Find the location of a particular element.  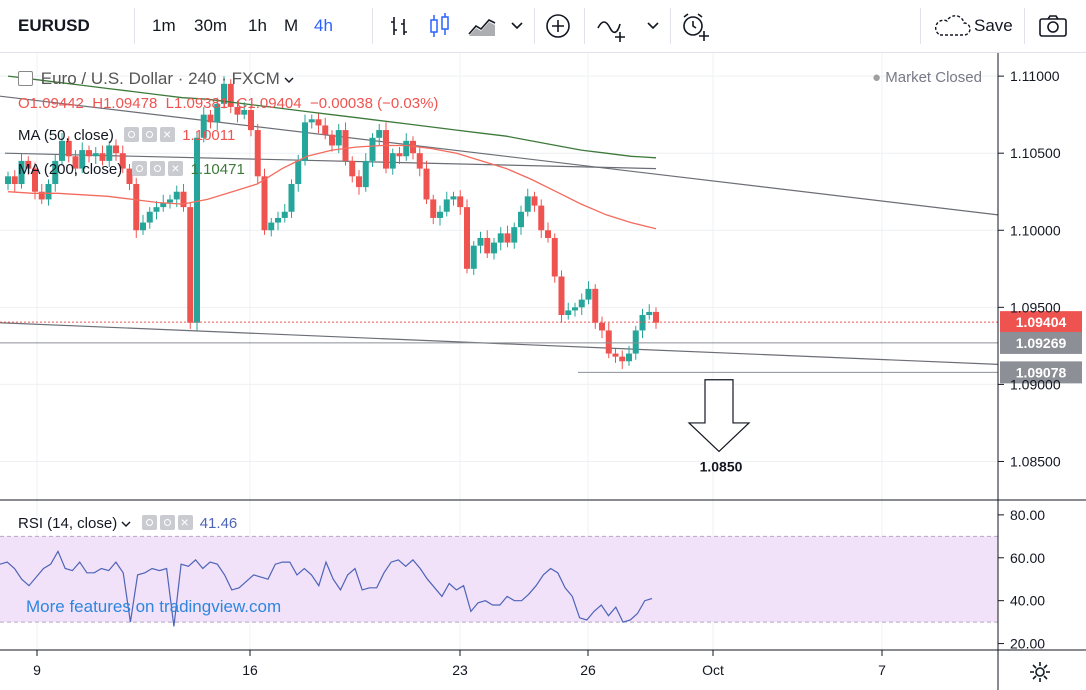

interval-1m: 1m is located at coordinates (164, 25).